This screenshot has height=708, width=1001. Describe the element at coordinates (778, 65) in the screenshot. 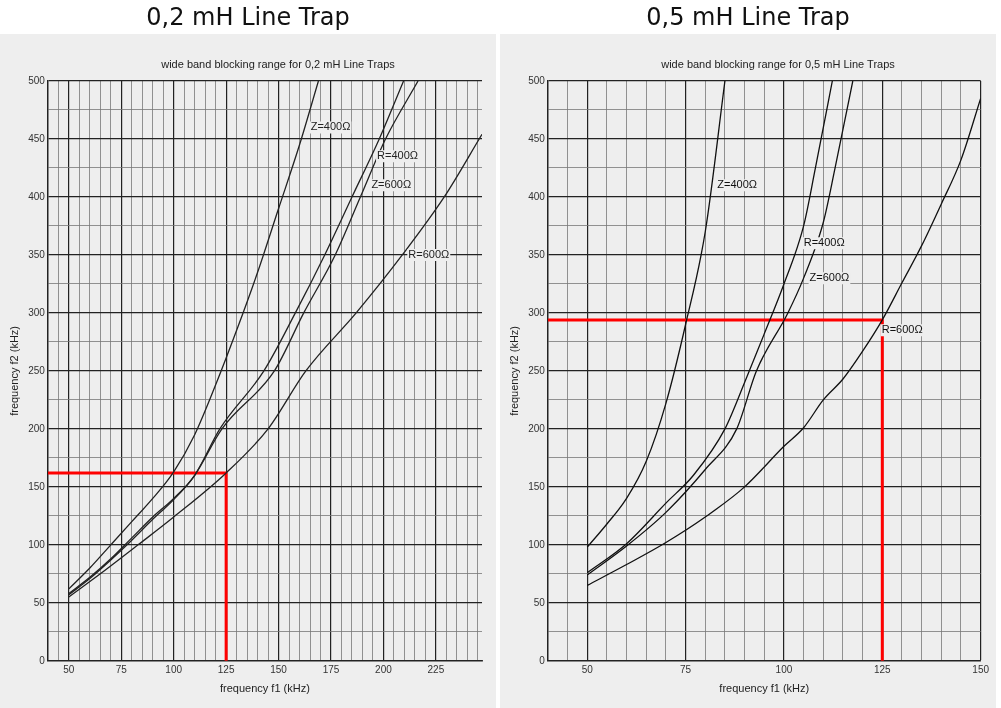

I see `chart-subtitle: wide band blocking range for 0,5 mH Line Traps` at that location.